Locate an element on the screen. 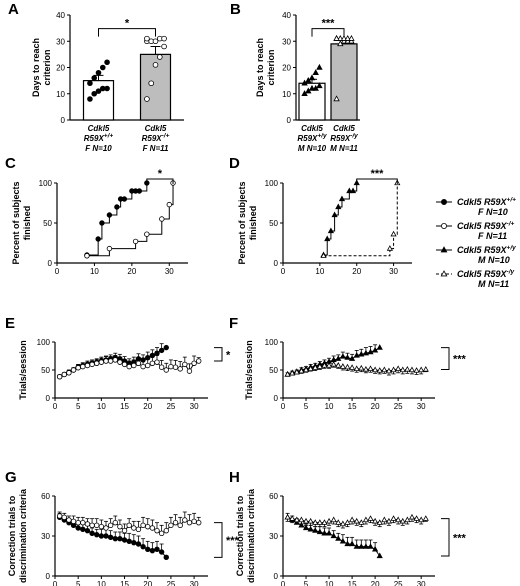 The width and height of the screenshot is (520, 586). panel-letter: B is located at coordinates (235, 9).